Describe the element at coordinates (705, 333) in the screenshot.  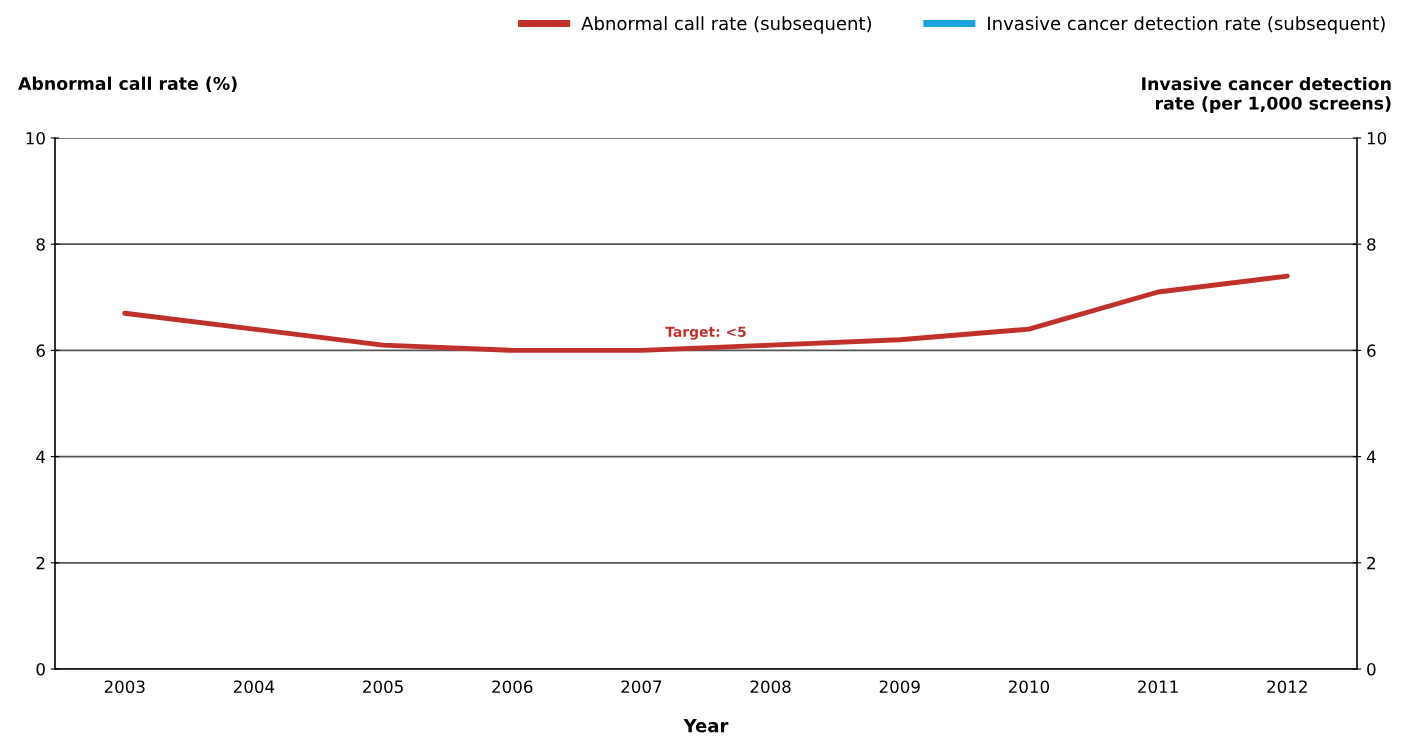
I see `annotation: Target: <5` at that location.